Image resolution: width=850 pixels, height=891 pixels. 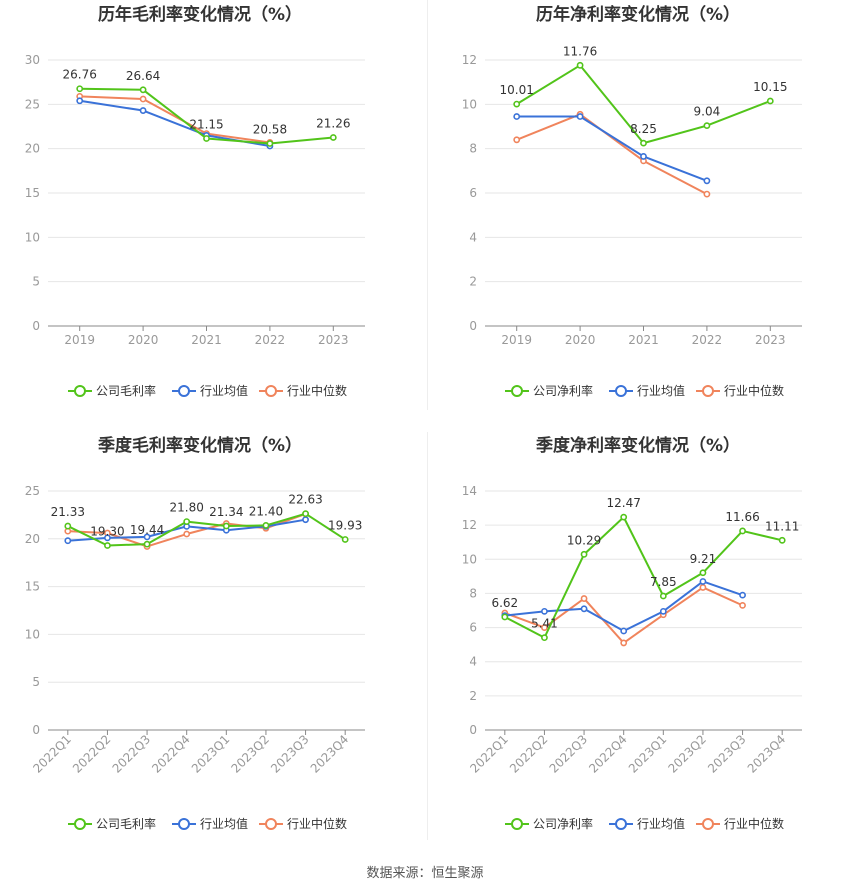 I want to click on data-label: 21.33, so click(x=68, y=512).